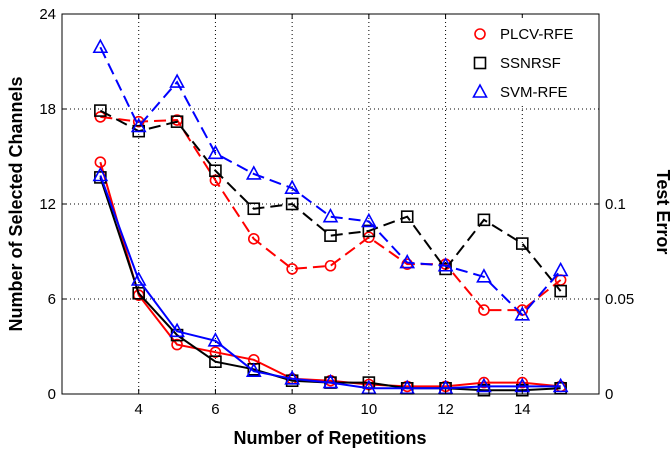 The height and width of the screenshot is (456, 672). What do you see at coordinates (47, 109) in the screenshot?
I see `y-tick-label: 18` at bounding box center [47, 109].